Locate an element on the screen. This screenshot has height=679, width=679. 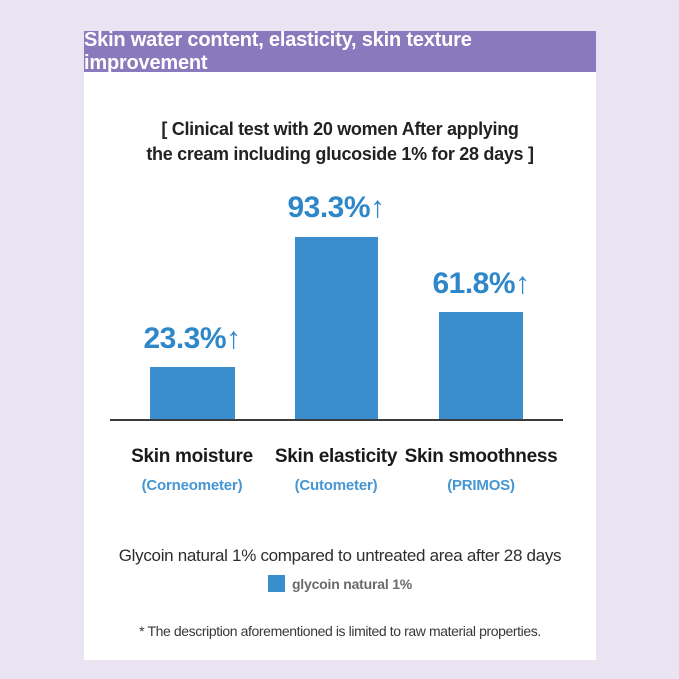
instrument-label: (PRIMOS) is located at coordinates (481, 485).